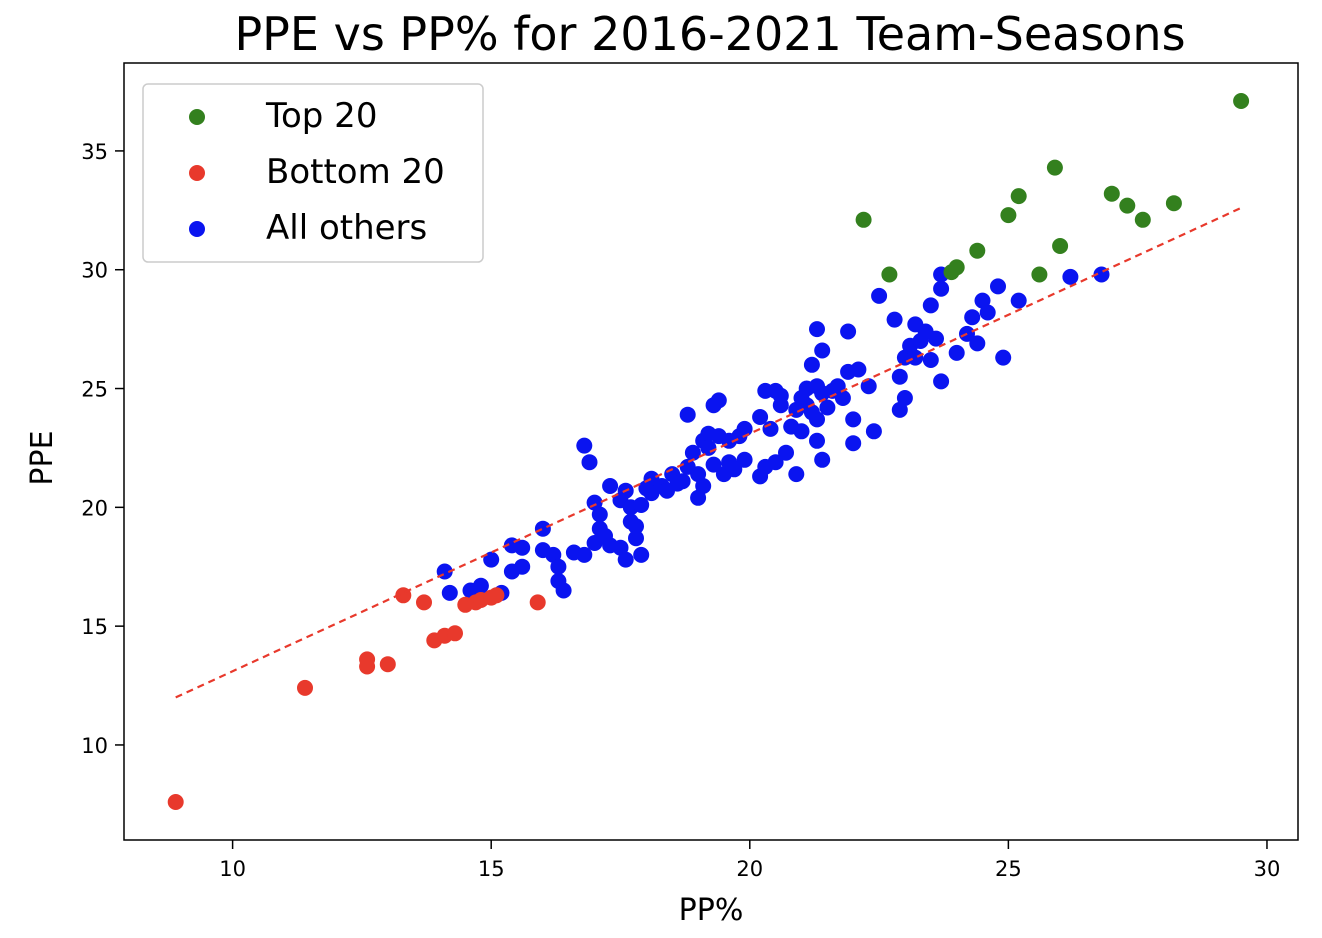 The image size is (1322, 938). I want to click on legend-label-top-20: Top 20, so click(321, 116).